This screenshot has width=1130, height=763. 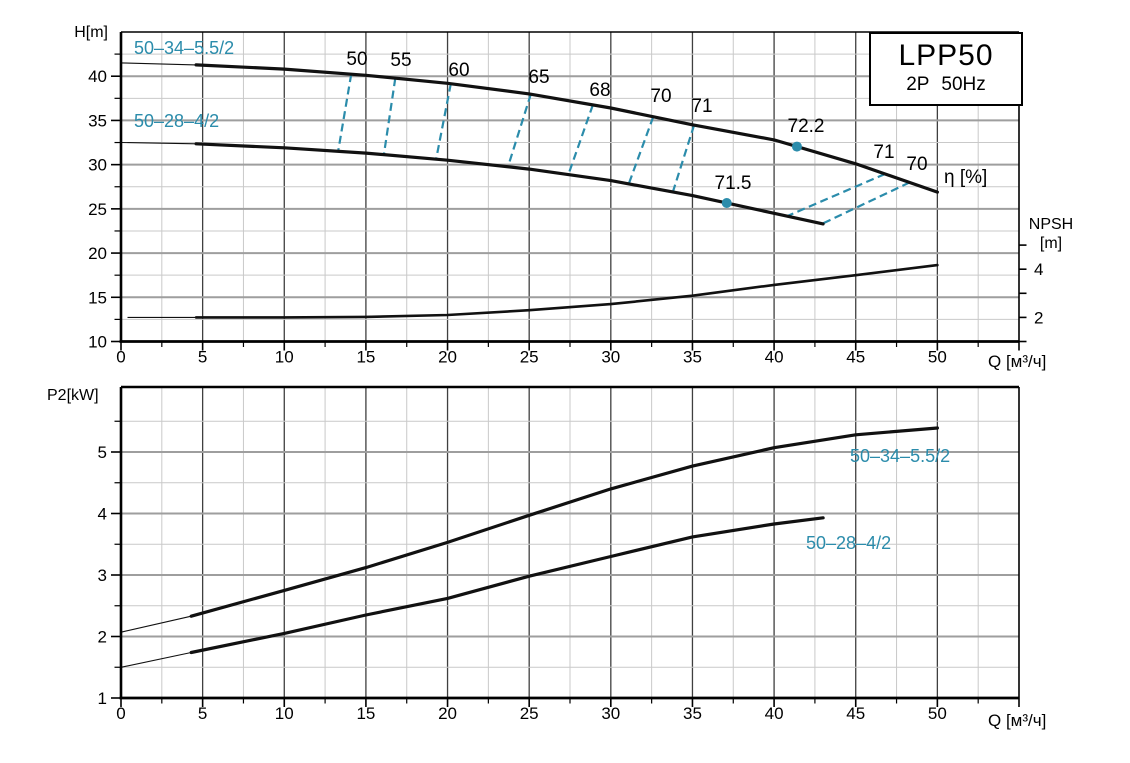 I want to click on efficiency-label-68: 68, so click(x=599, y=90).